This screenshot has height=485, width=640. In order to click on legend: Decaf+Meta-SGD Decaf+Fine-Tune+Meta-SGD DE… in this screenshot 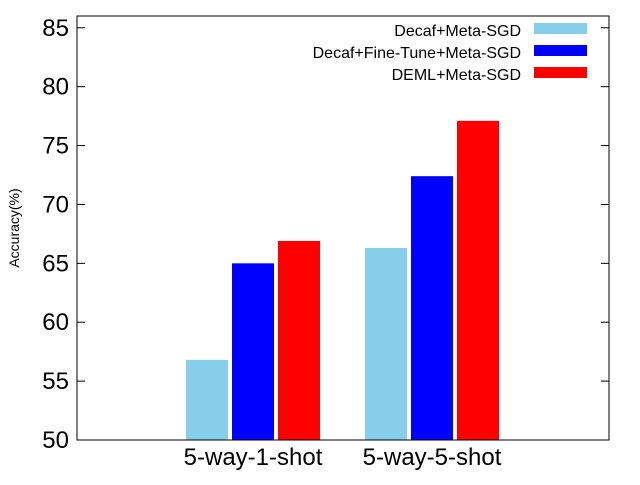, I will do `click(450, 53)`.